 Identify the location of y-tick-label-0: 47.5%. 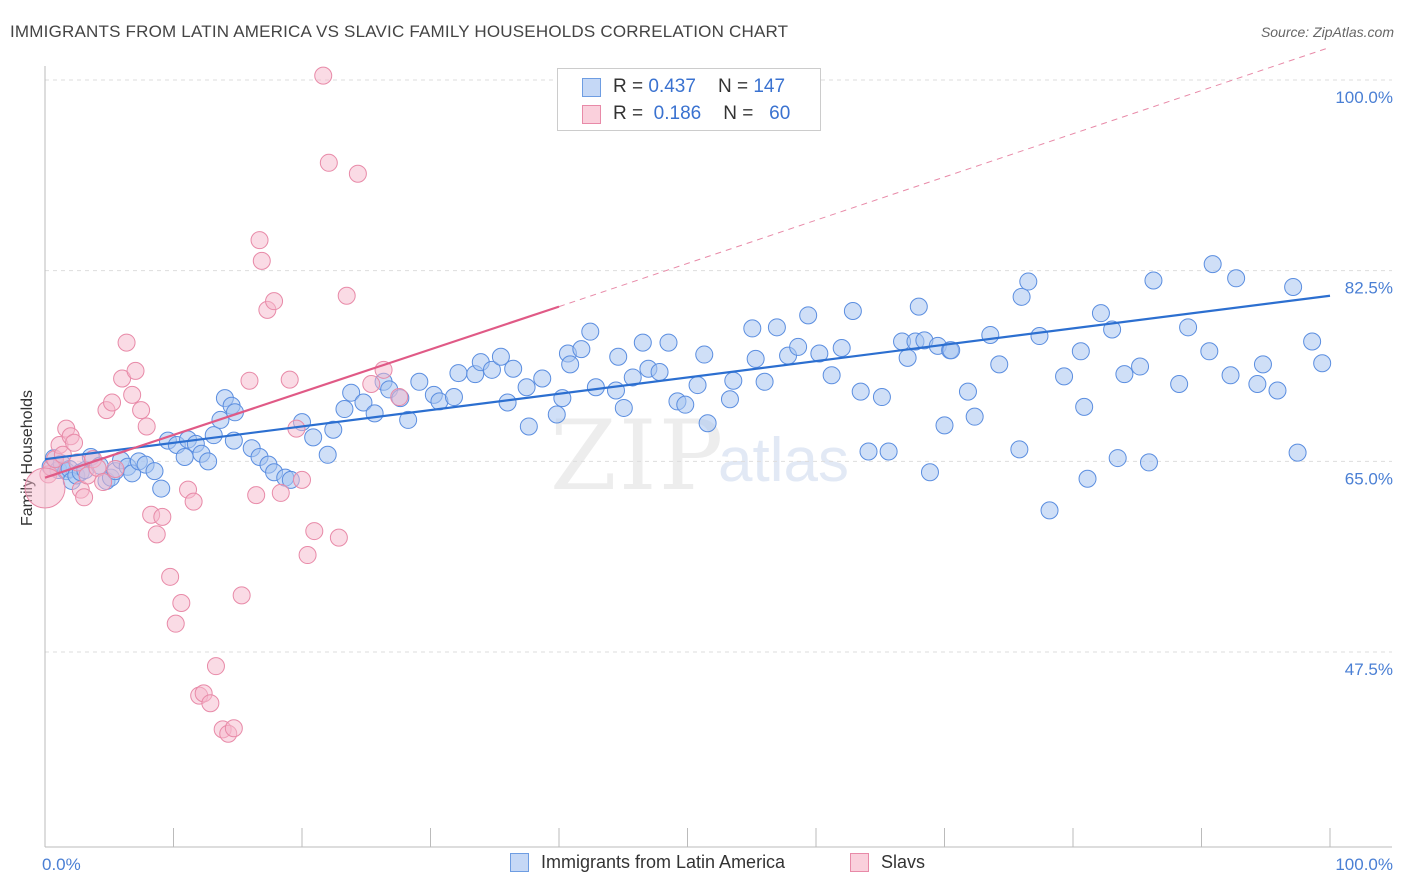
(1369, 669).